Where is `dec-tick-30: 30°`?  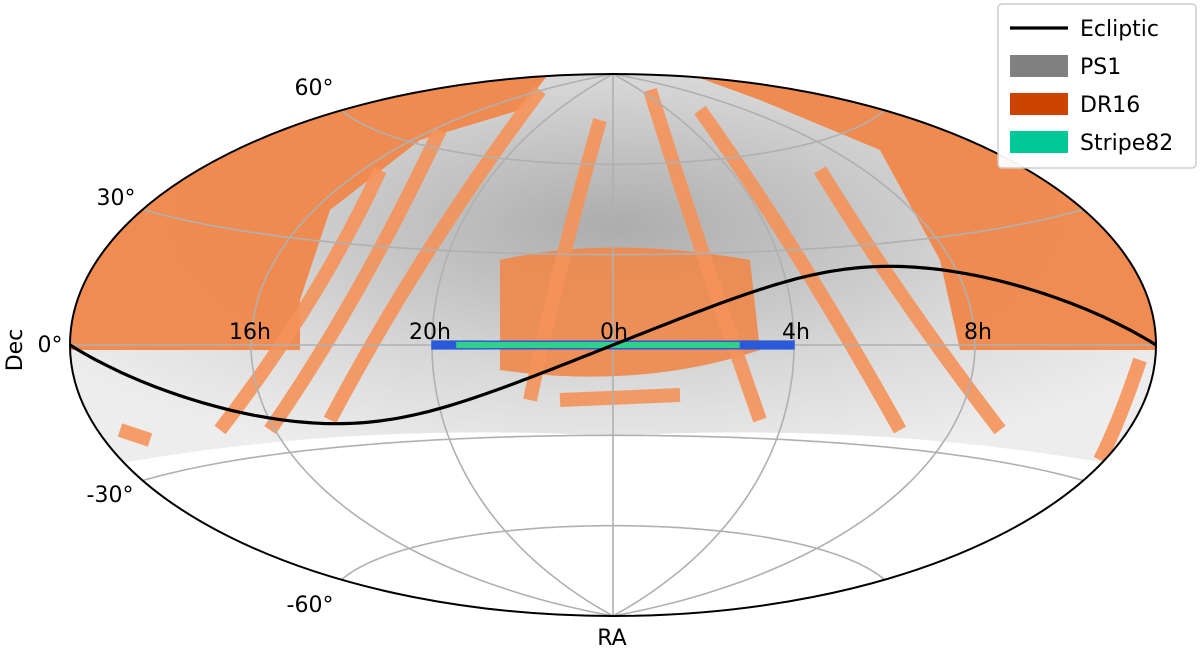
dec-tick-30: 30° is located at coordinates (116, 198).